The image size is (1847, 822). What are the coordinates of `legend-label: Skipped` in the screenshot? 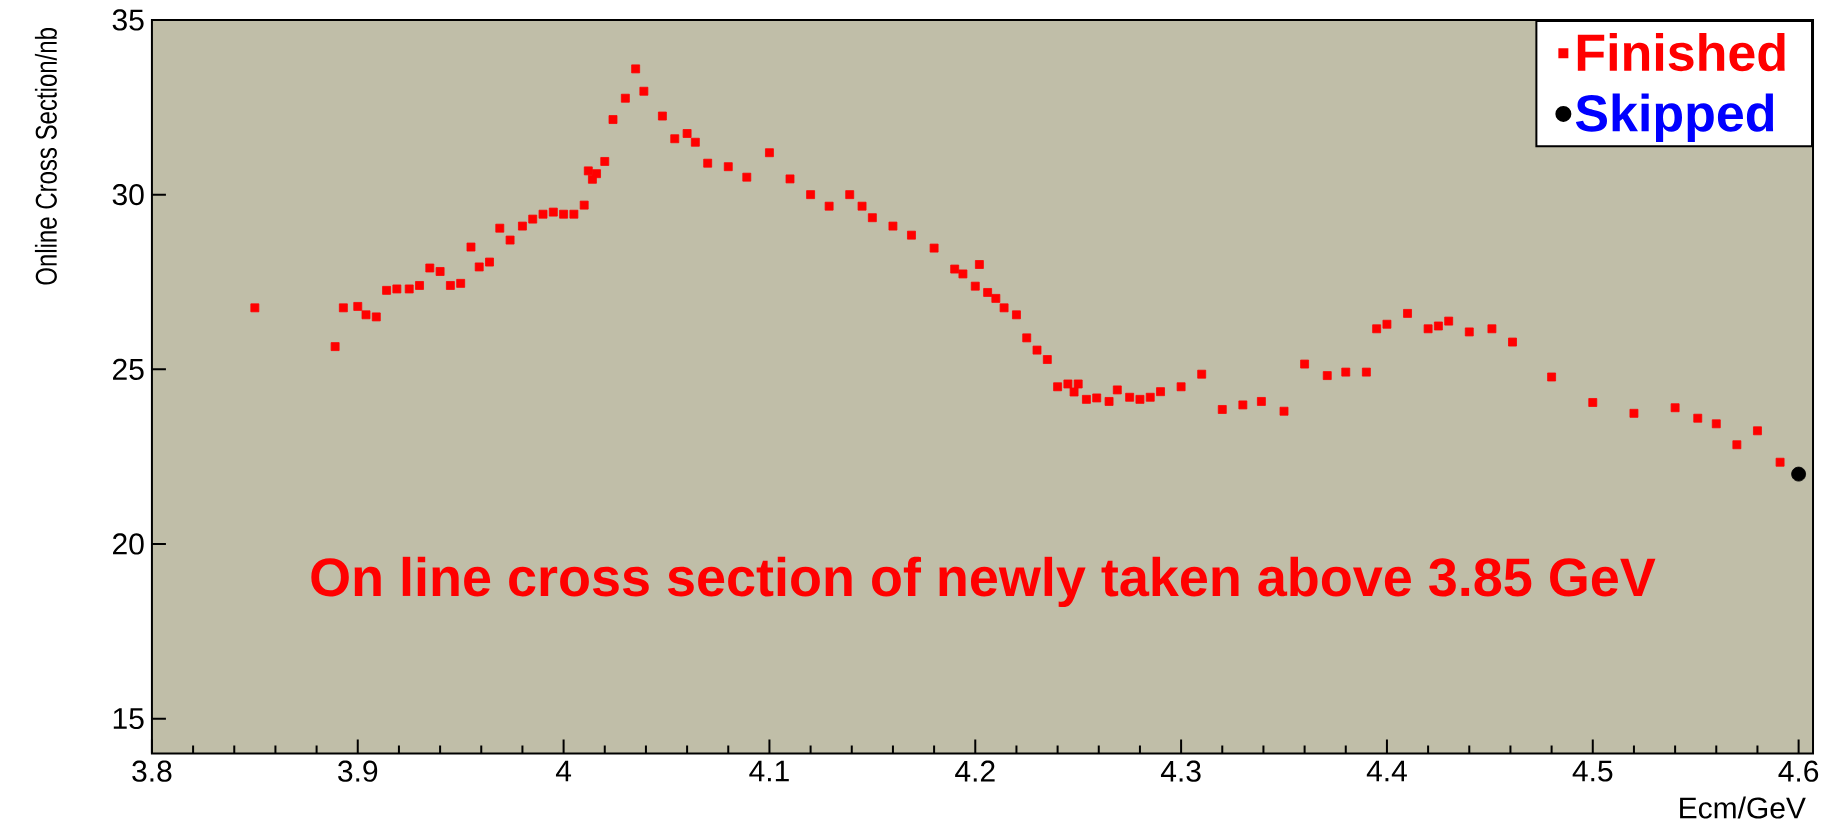 It's located at (1674, 118).